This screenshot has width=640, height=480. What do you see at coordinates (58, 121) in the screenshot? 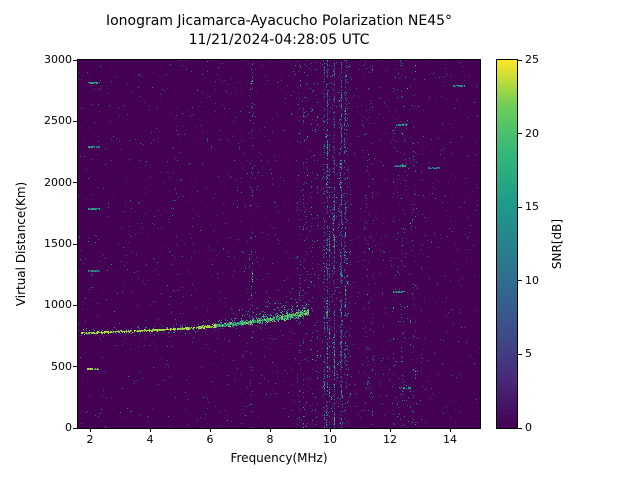
I see `y-tick-label: 2500` at bounding box center [58, 121].